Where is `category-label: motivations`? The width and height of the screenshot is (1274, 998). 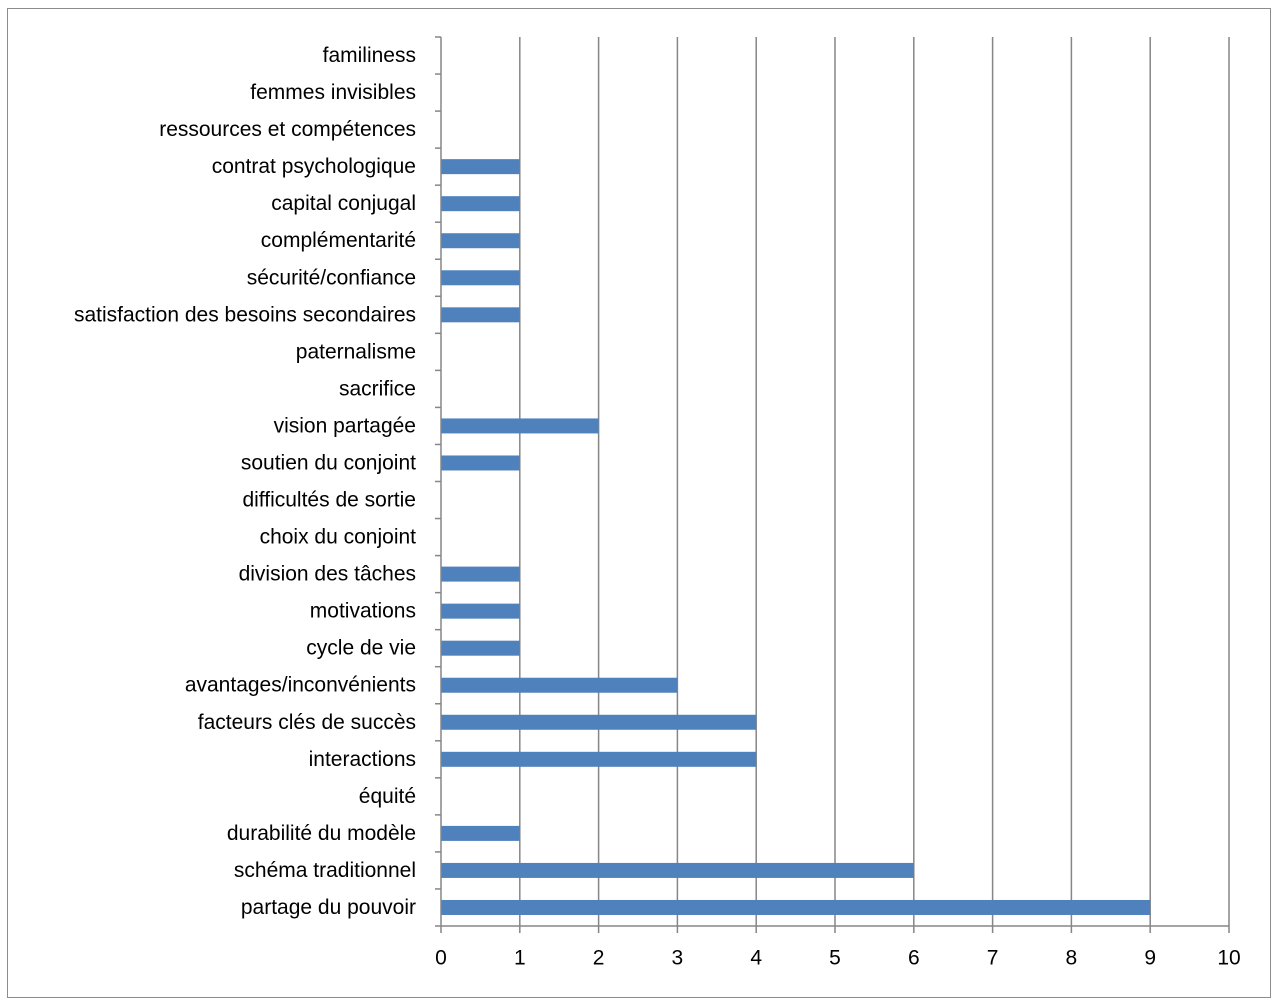
category-label: motivations is located at coordinates (363, 611).